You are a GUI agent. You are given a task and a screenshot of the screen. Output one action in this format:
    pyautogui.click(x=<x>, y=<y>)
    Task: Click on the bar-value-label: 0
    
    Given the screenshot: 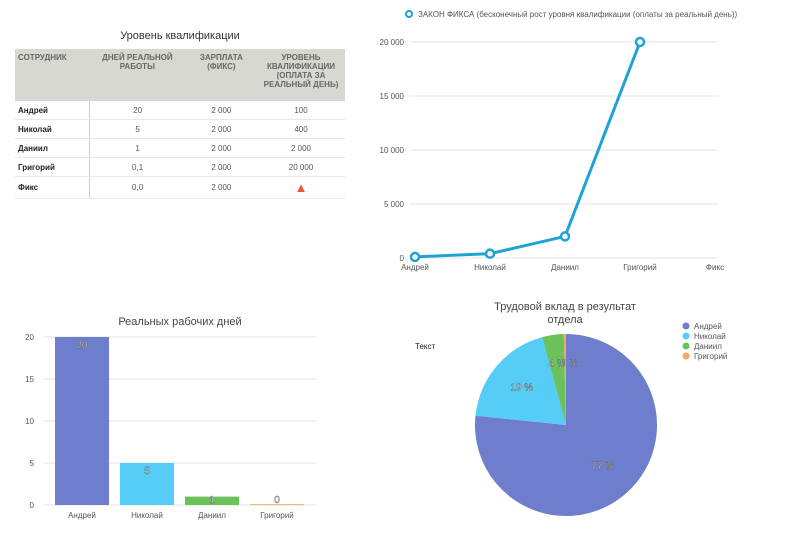 What is the action you would take?
    pyautogui.click(x=277, y=500)
    